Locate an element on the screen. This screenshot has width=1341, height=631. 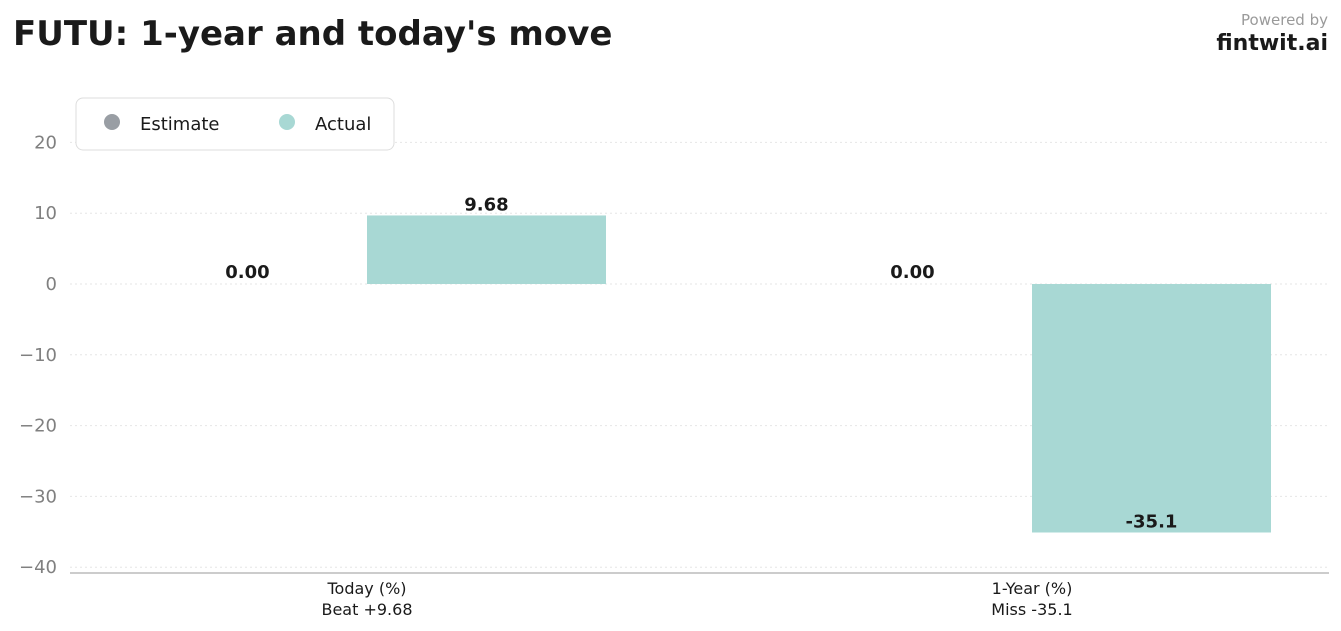
y-tick-label: −40 is located at coordinates (38, 567).